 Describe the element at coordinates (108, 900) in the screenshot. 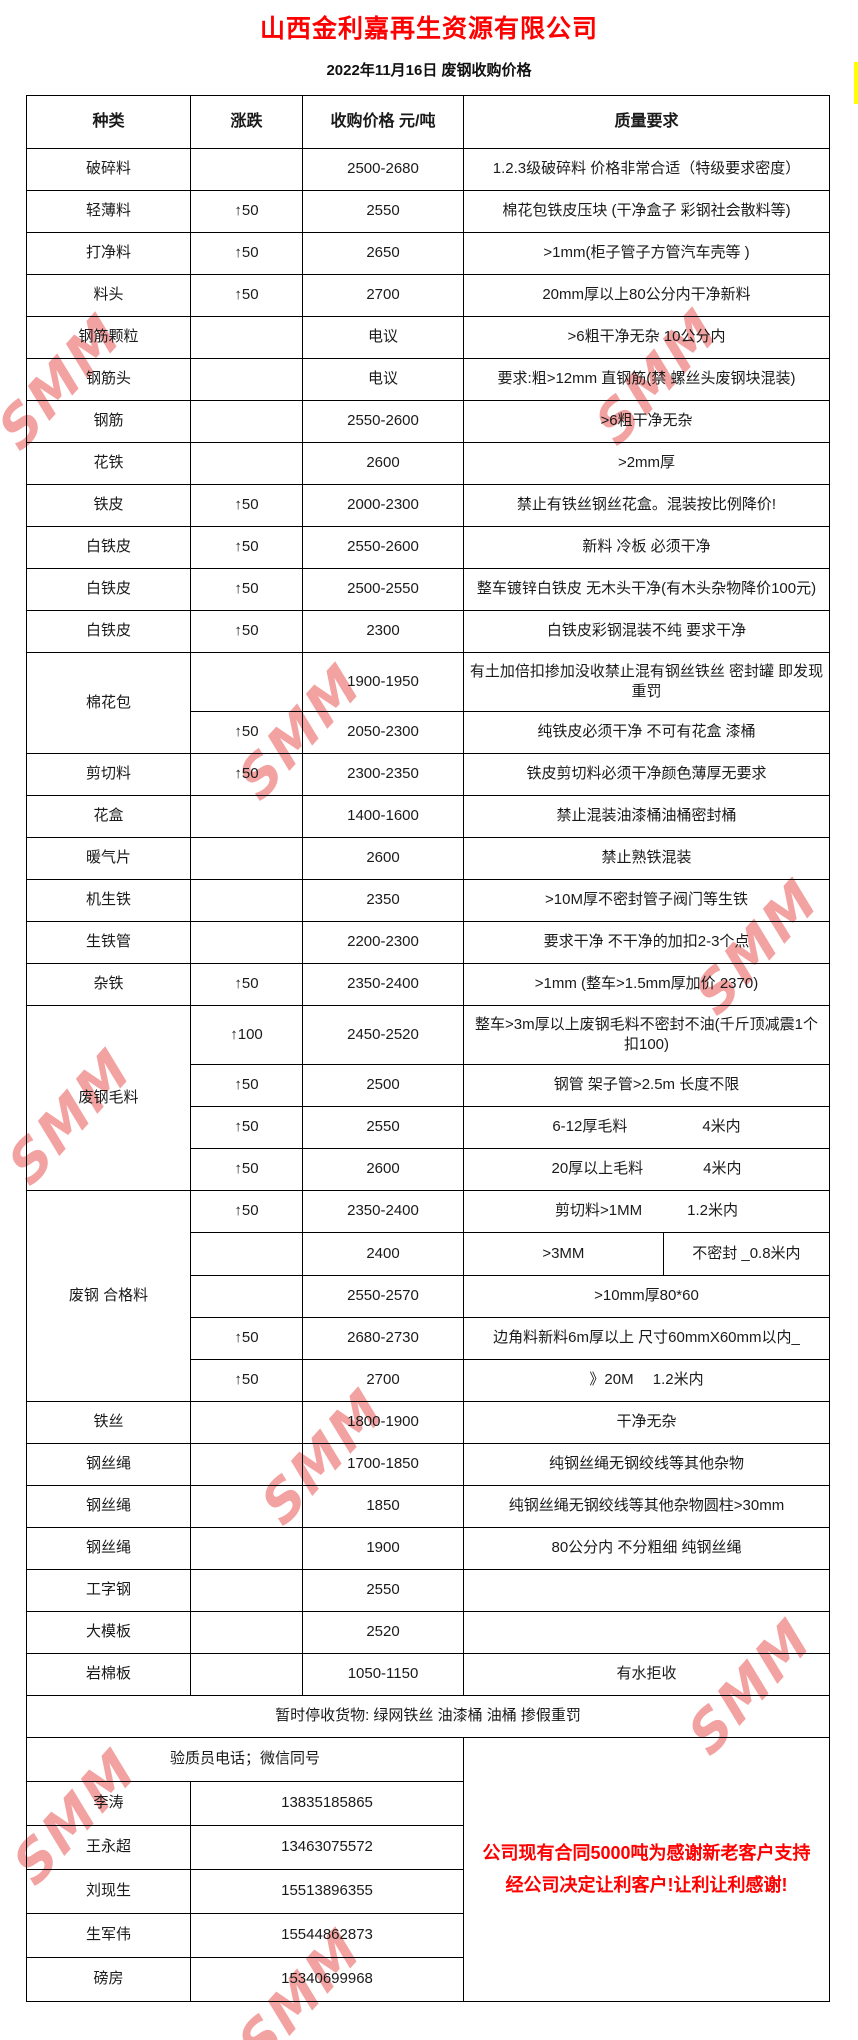

I see `kind-cell: 机生铁` at that location.